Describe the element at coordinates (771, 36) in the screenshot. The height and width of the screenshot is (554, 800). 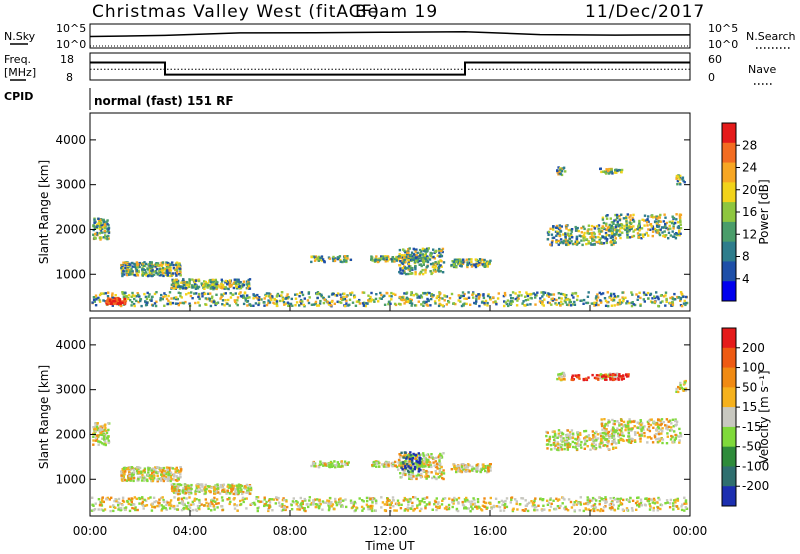
I see `nsearch-label: N.Search` at that location.